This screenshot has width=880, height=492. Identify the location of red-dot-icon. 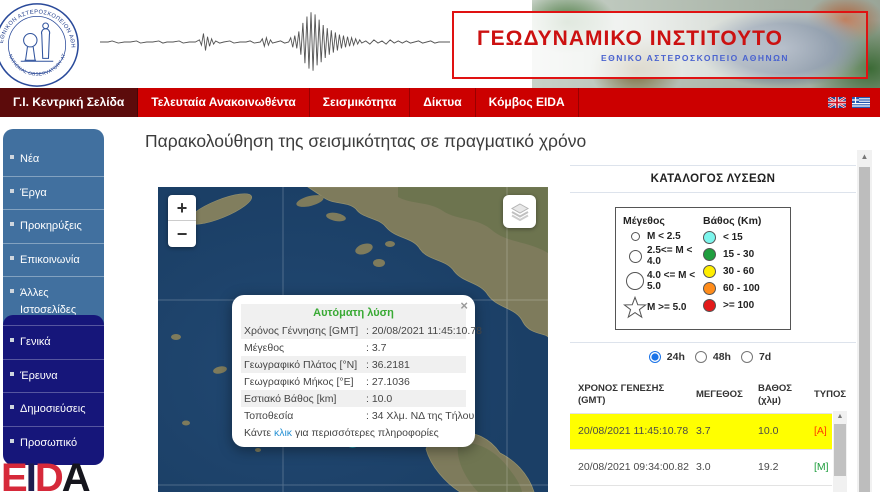
(709, 305).